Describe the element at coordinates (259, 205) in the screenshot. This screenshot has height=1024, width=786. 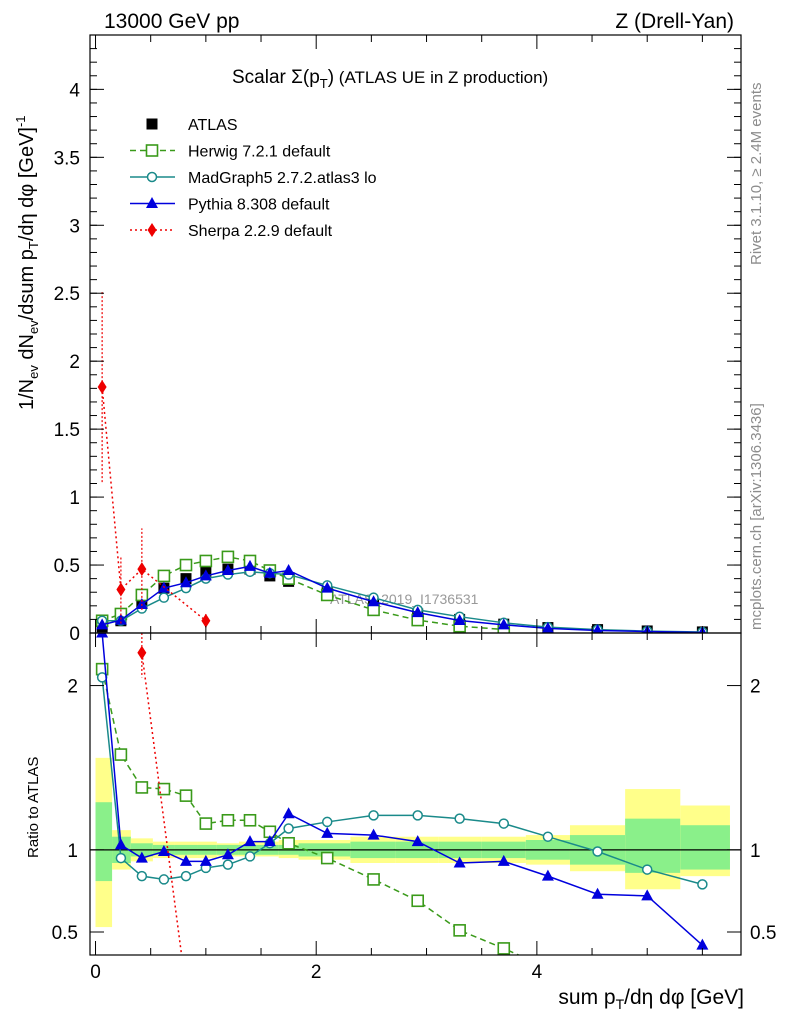
I see `legend-label: Pythia 8.308 default` at that location.